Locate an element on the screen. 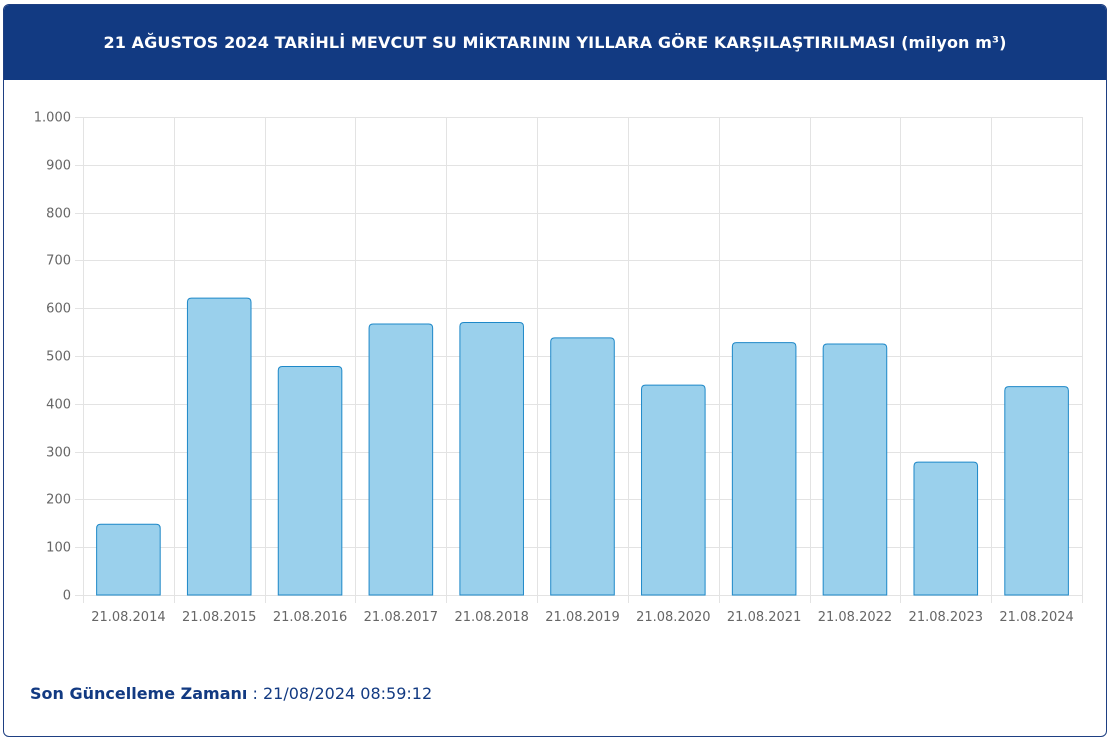  y-tick-label: 900 is located at coordinates (58, 166).